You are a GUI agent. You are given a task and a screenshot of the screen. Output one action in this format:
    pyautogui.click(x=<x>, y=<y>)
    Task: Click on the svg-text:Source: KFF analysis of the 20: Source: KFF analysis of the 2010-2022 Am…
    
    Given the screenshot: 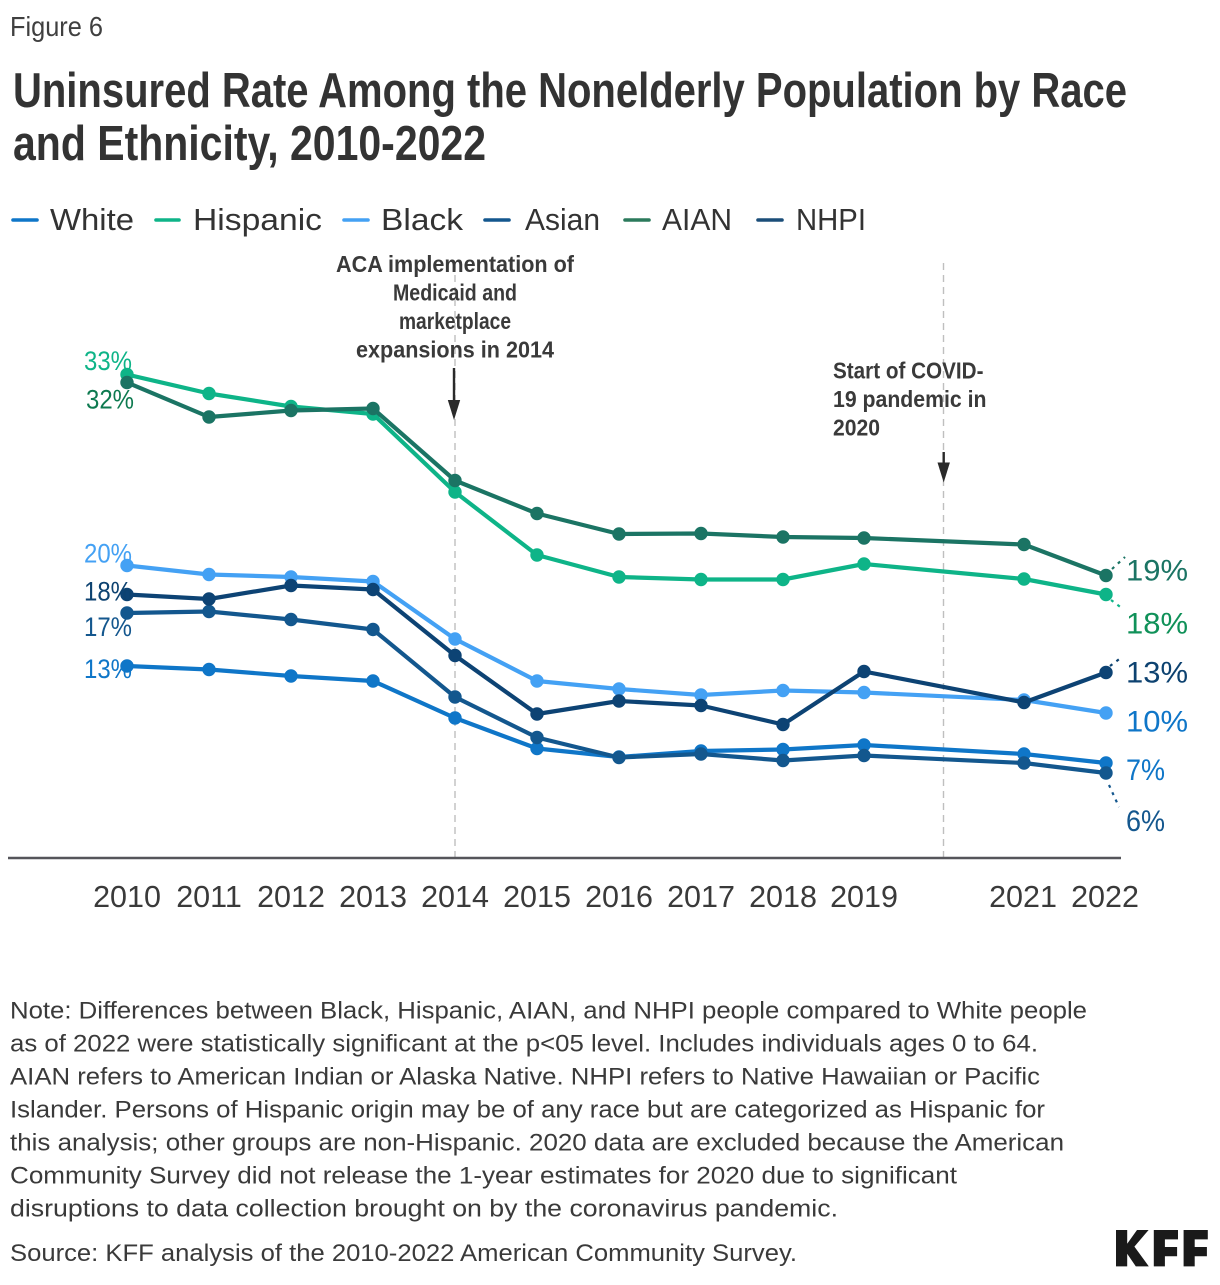 What is the action you would take?
    pyautogui.click(x=403, y=1253)
    